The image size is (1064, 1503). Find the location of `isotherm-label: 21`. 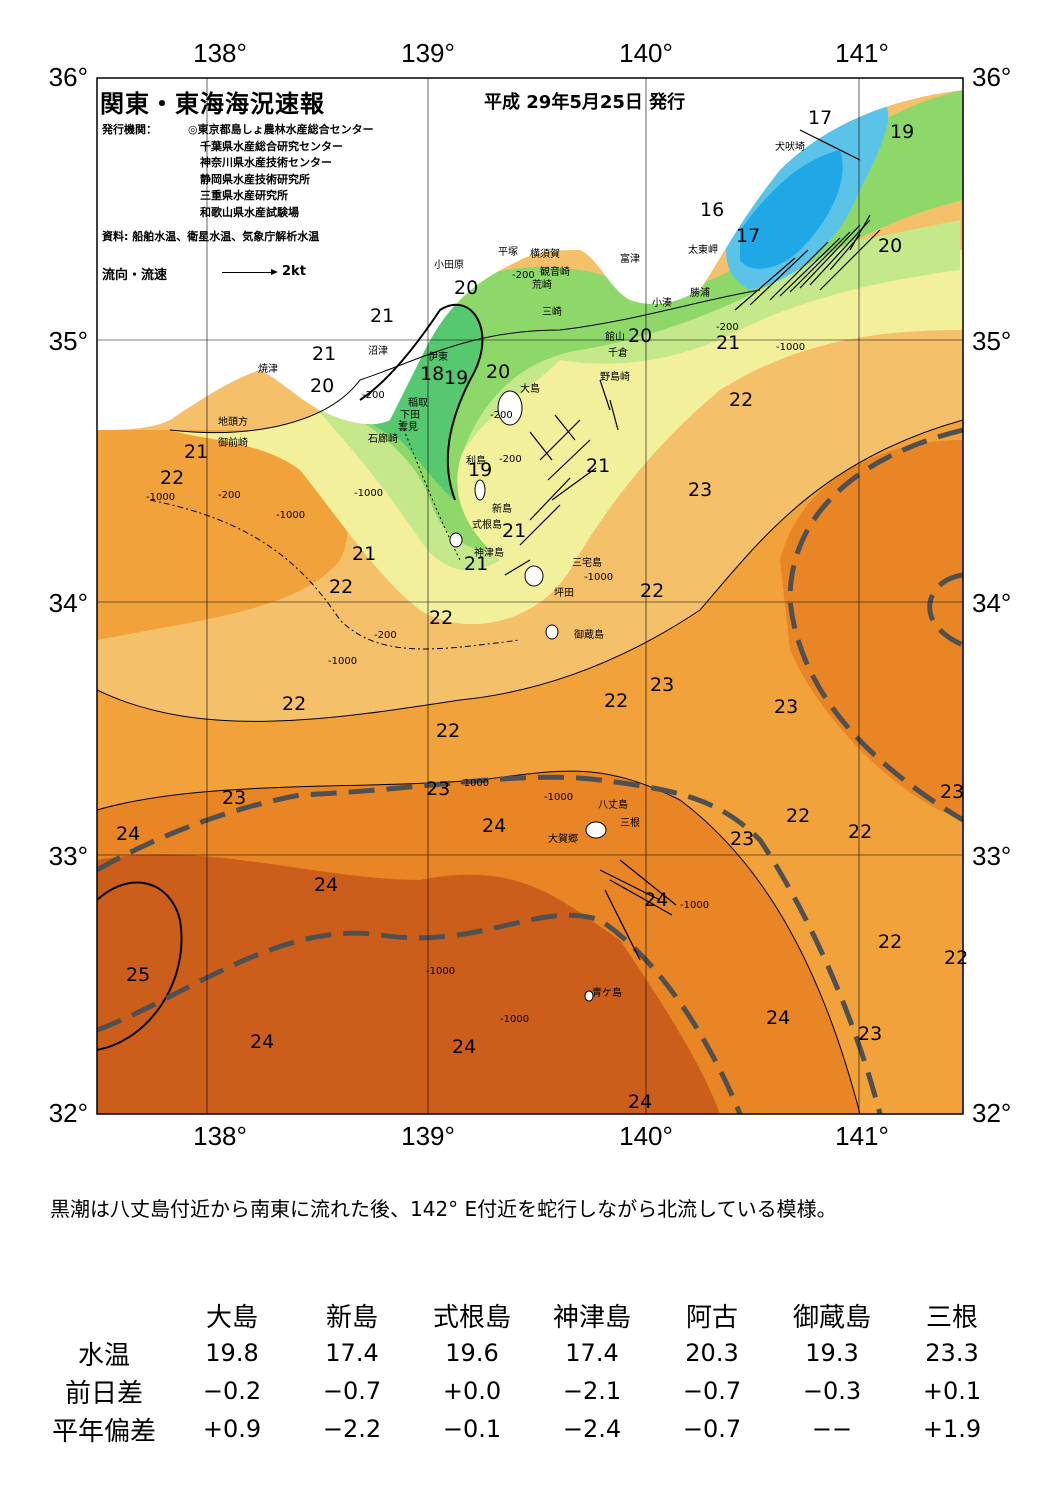

isotherm-label: 21 is located at coordinates (476, 564).